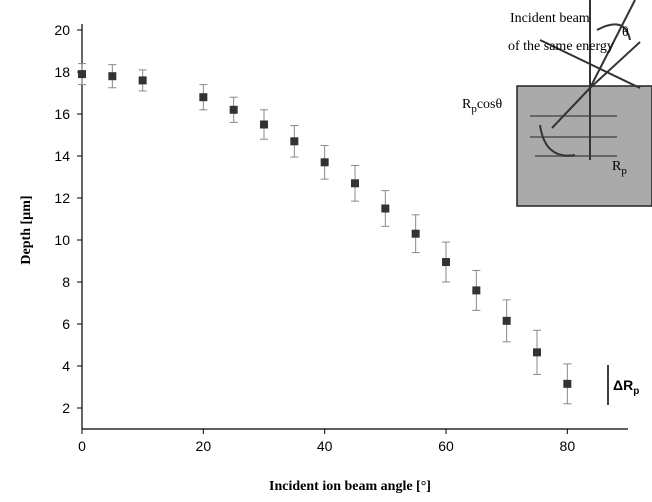 This screenshot has width=652, height=502. Describe the element at coordinates (619, 168) in the screenshot. I see `range-label: Rp` at that location.